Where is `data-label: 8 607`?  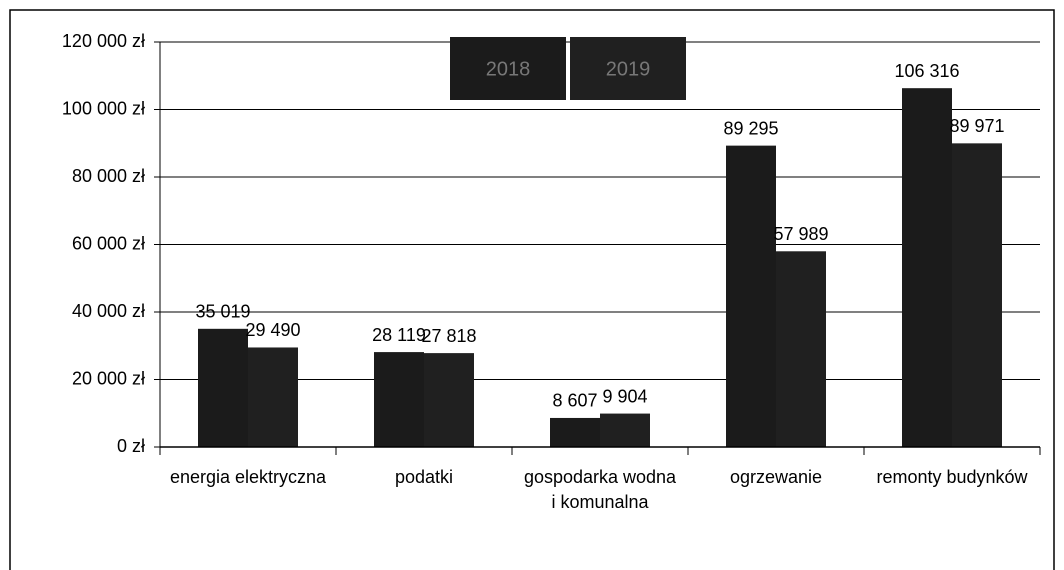 data-label: 8 607 is located at coordinates (574, 401).